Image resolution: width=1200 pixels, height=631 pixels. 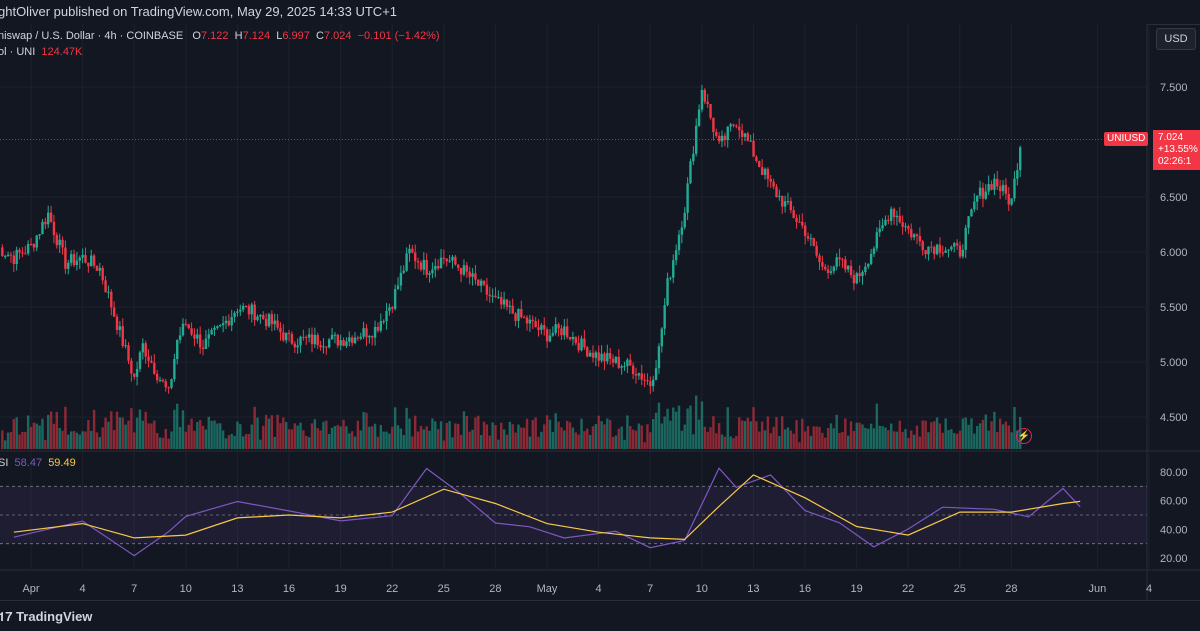 What do you see at coordinates (237, 589) in the screenshot?
I see `x-tick-label: 13` at bounding box center [237, 589].